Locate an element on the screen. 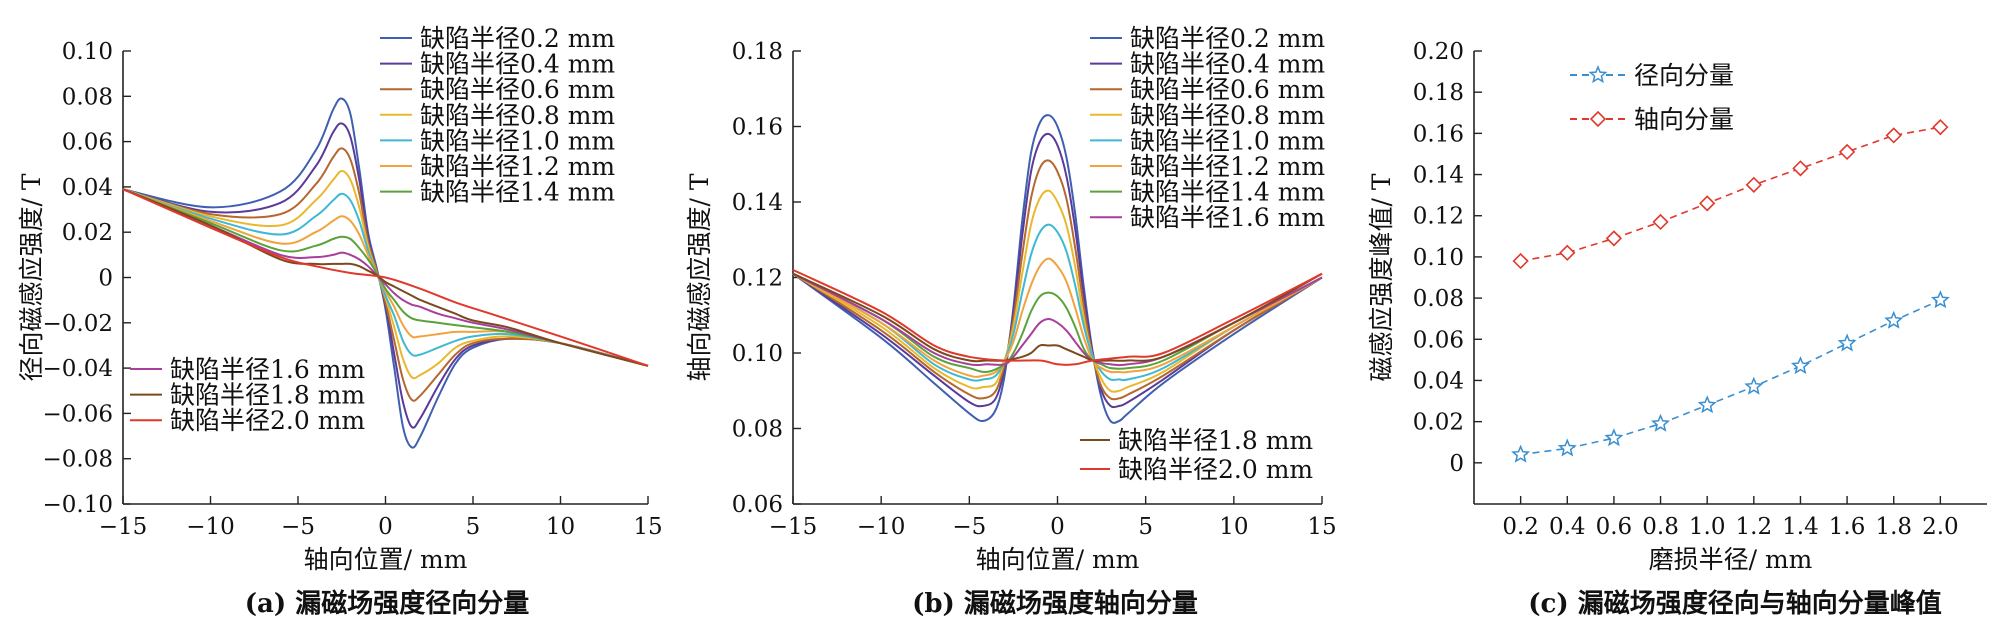  legend-label: 缺陷半径0.8 mm is located at coordinates (1227, 115).